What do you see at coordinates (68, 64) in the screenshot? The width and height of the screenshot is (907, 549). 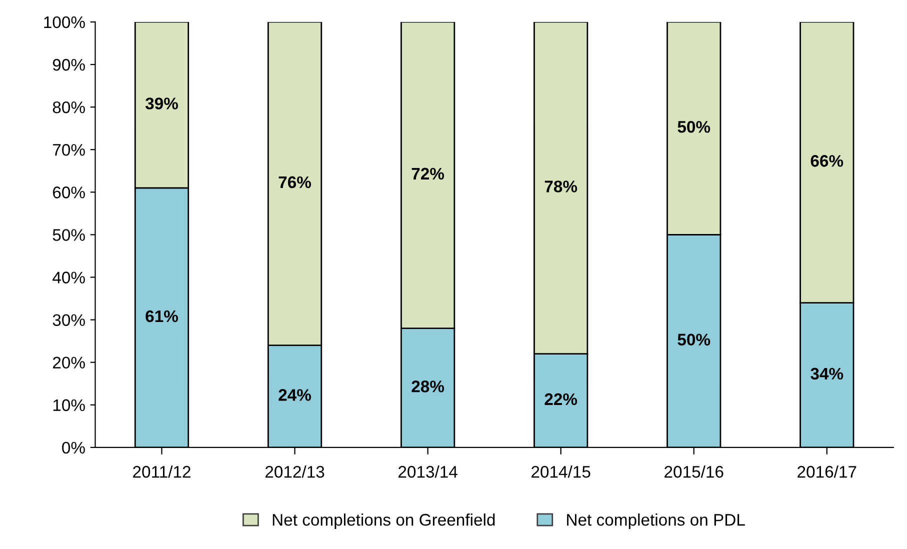 I see `y-tick-label: 90%` at bounding box center [68, 64].